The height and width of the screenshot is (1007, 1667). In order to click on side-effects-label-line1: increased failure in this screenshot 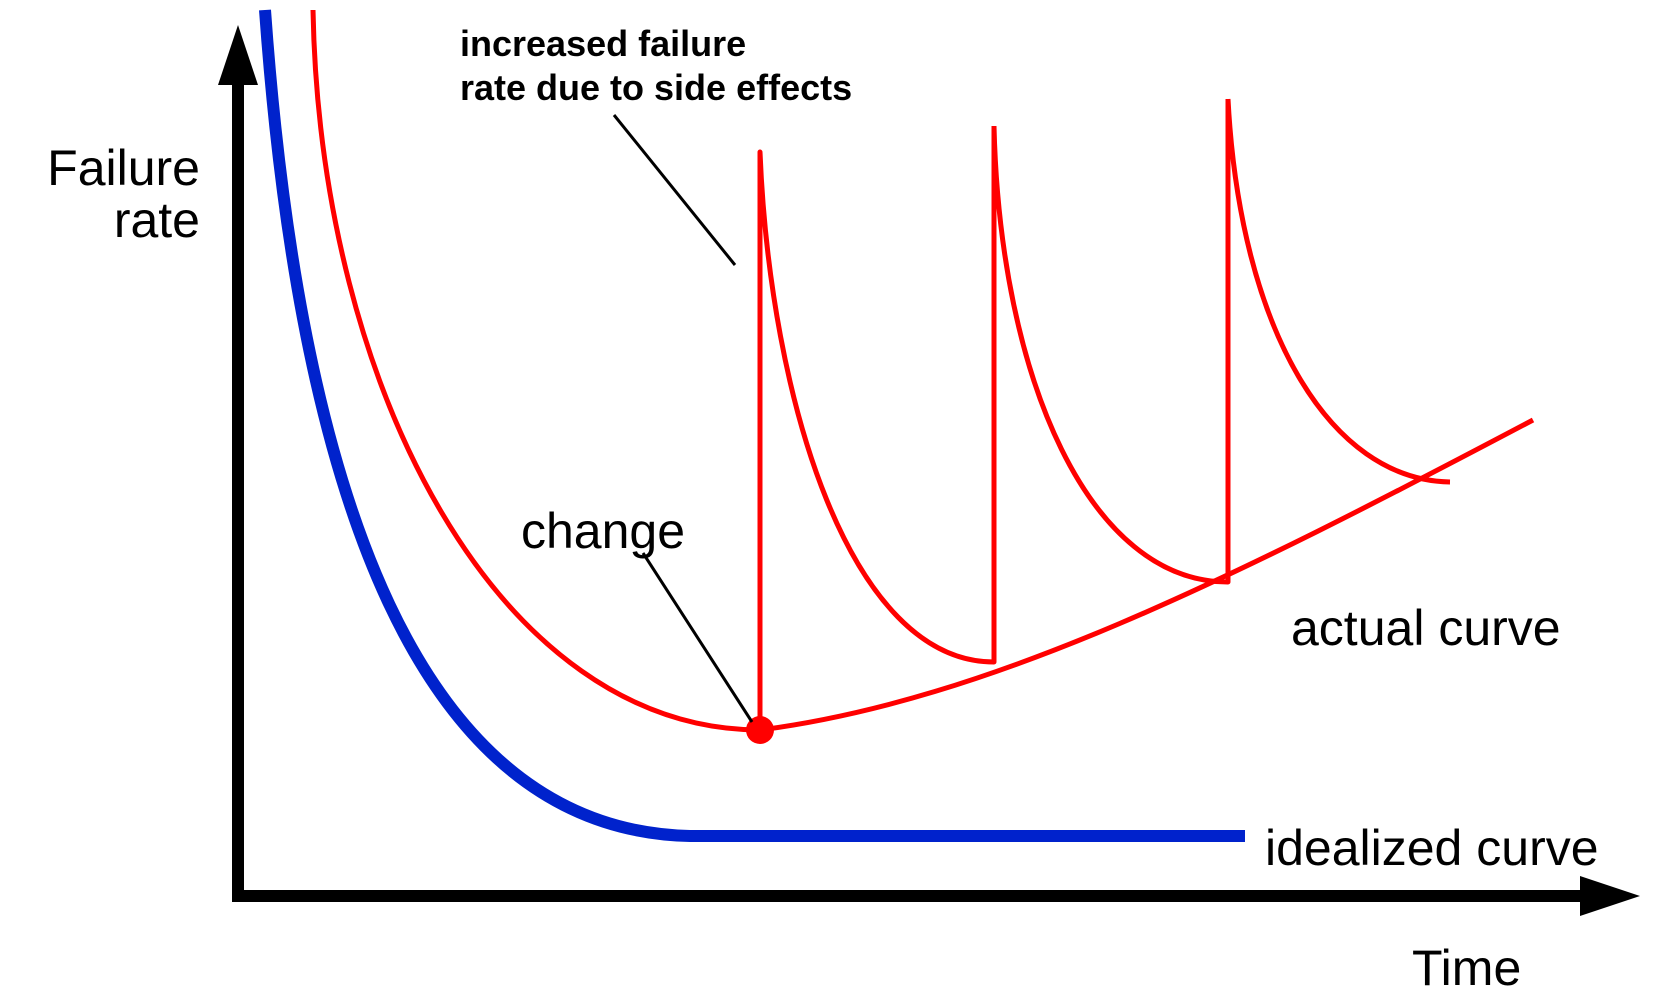, I will do `click(603, 43)`.